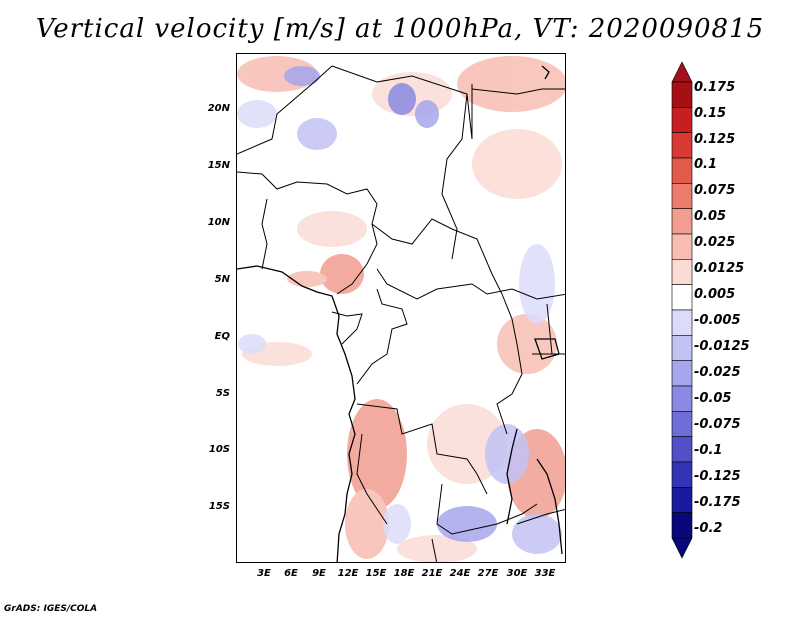  What do you see at coordinates (422, 449) in the screenshot?
I see `border-angola-drc` at bounding box center [422, 449].